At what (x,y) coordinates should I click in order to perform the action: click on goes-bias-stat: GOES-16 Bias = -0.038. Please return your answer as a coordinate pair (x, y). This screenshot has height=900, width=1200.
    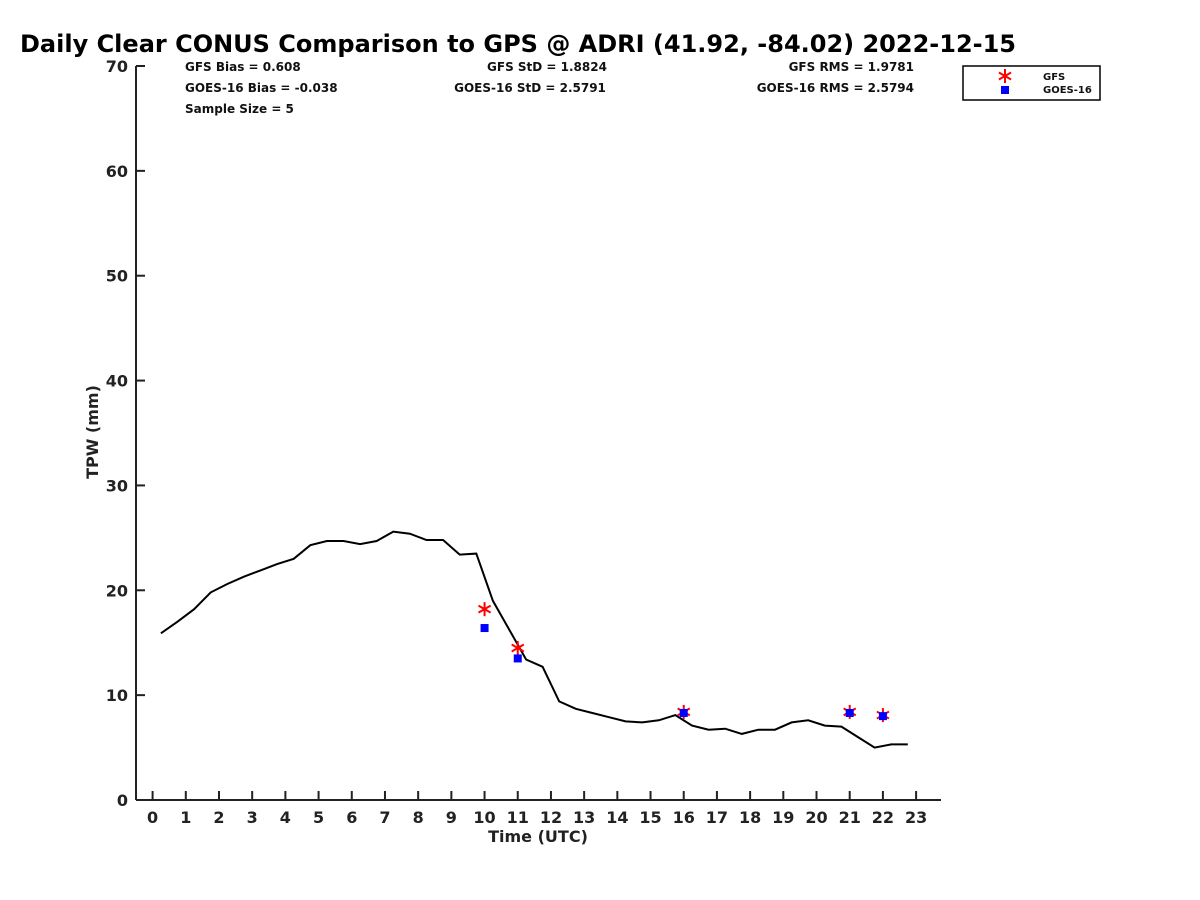
    Looking at the image, I should click on (261, 88).